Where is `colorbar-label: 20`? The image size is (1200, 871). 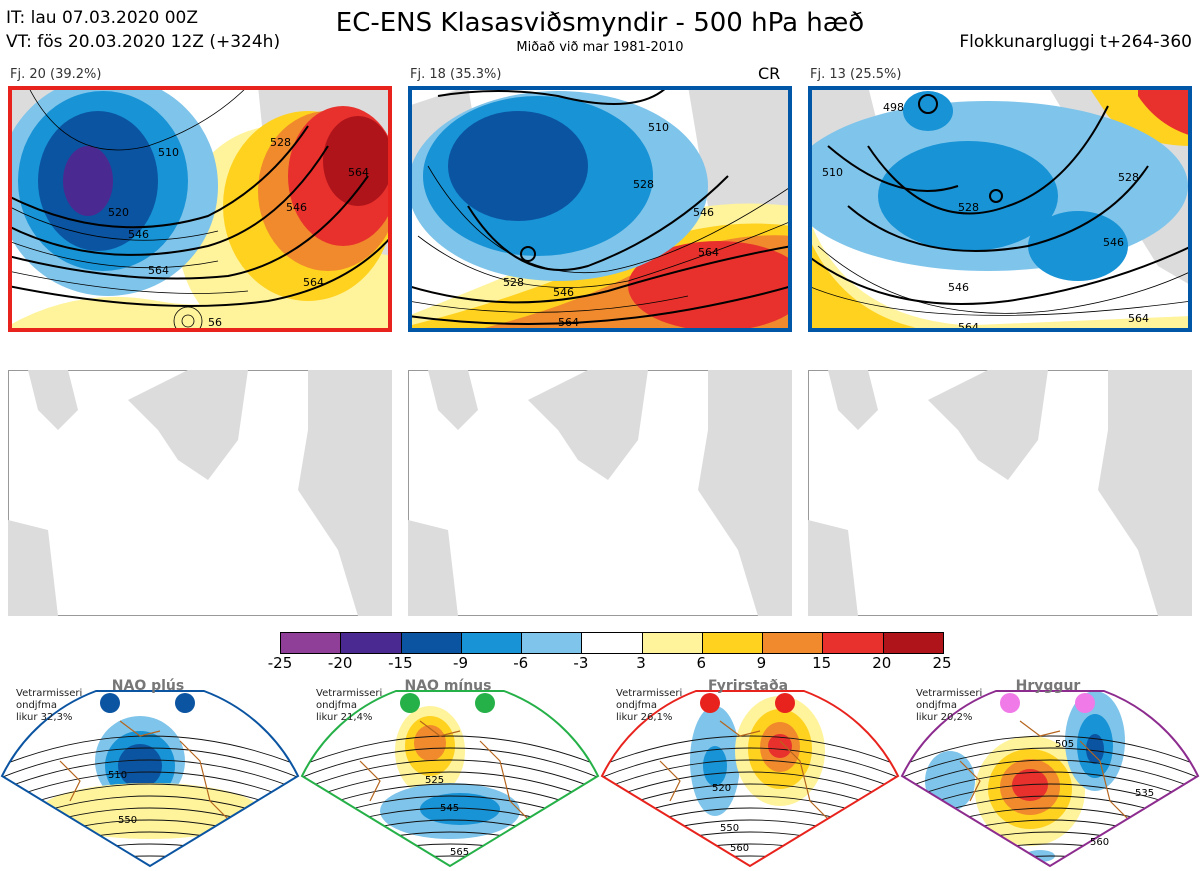
colorbar-label: 20 is located at coordinates (882, 663).